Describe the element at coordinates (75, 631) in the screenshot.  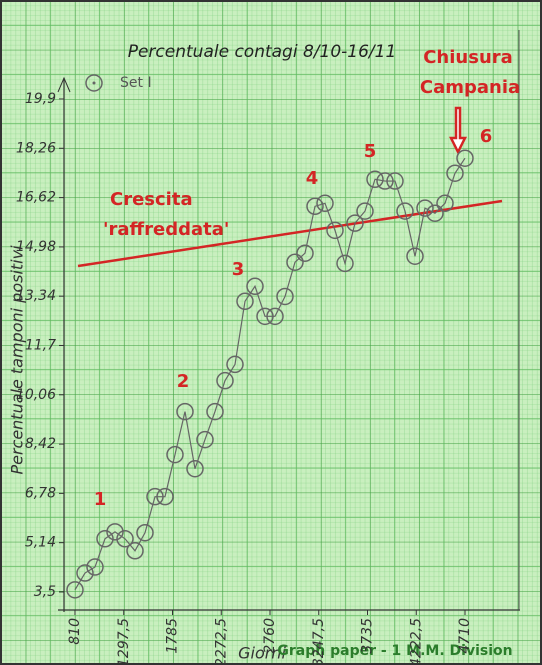
I see `x-tick-label: 810` at that location.